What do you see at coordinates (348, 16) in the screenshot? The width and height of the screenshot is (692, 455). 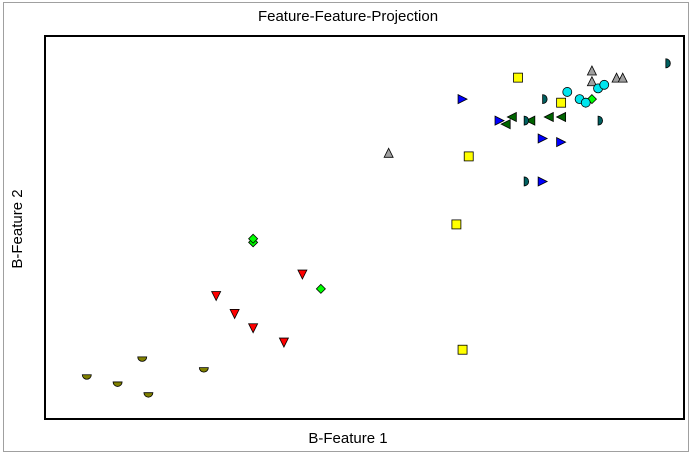 I see `chart-title: Feature-Feature-Projection` at bounding box center [348, 16].